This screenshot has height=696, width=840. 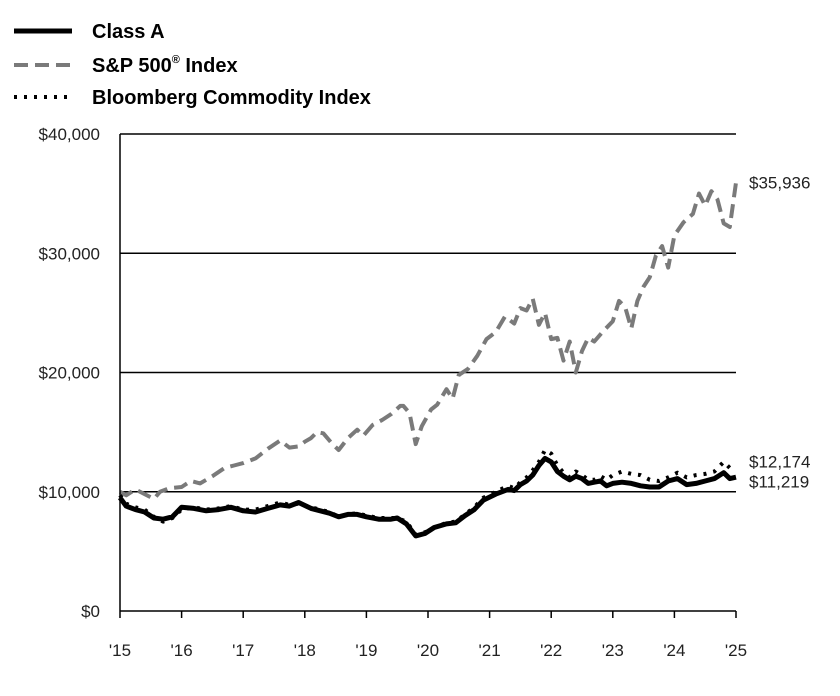 I want to click on x-tick-label-9: '24, so click(x=674, y=650).